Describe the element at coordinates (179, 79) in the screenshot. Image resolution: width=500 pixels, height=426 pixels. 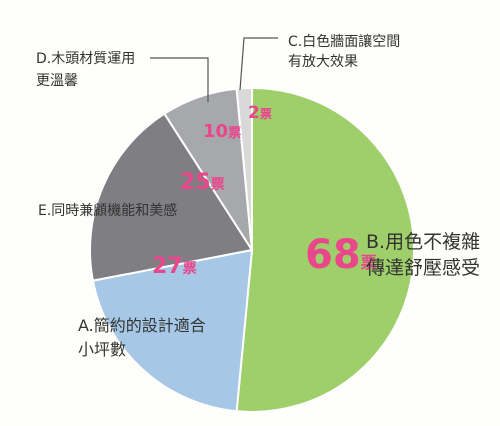
I see `leader-line-d` at that location.